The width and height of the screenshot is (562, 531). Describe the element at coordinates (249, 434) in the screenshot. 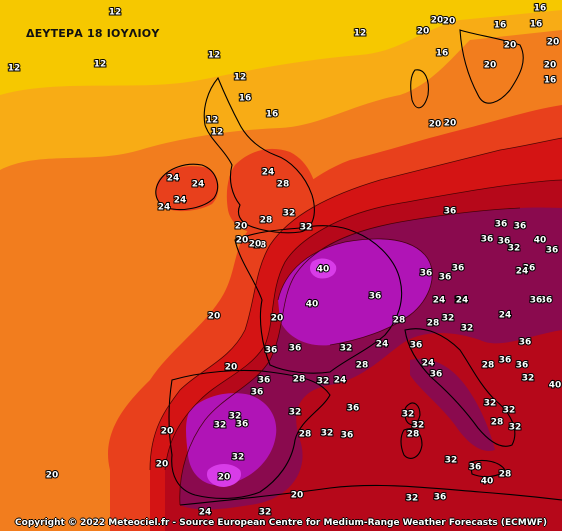

I see `coast-iberia` at that location.